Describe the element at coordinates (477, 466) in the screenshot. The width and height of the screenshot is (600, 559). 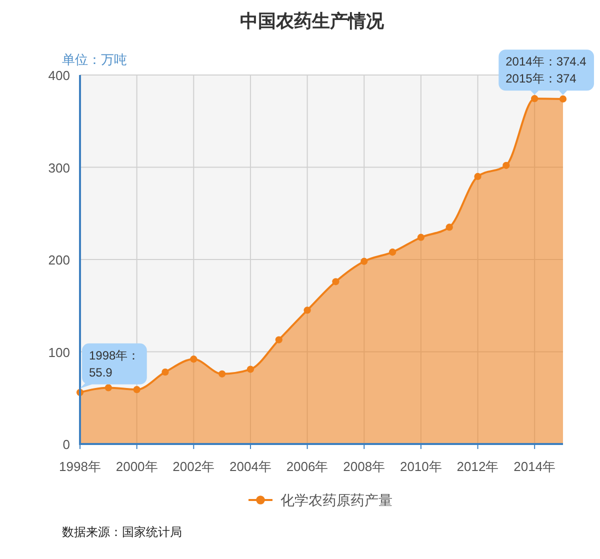
I see `x-tick-label: 2012年` at that location.